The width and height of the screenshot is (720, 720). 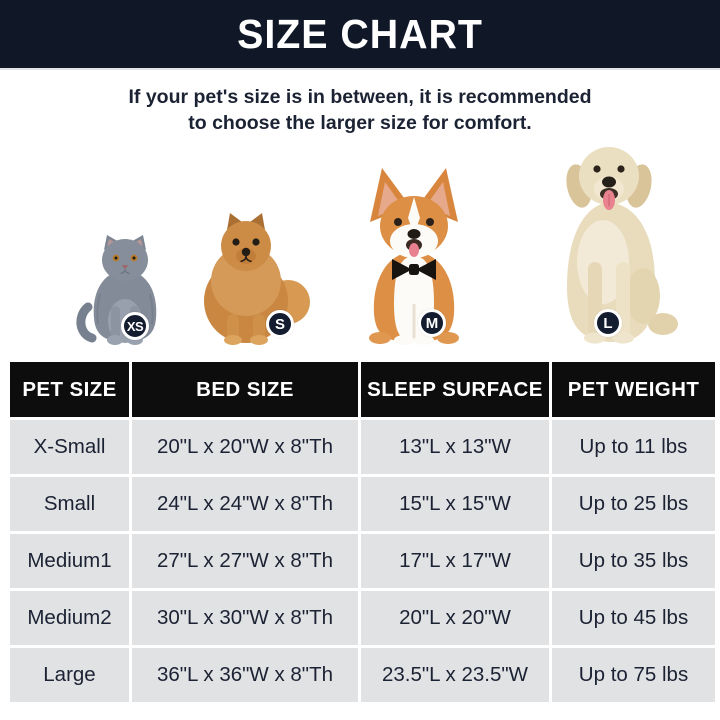 I want to click on cat-illustration, so click(x=116, y=290).